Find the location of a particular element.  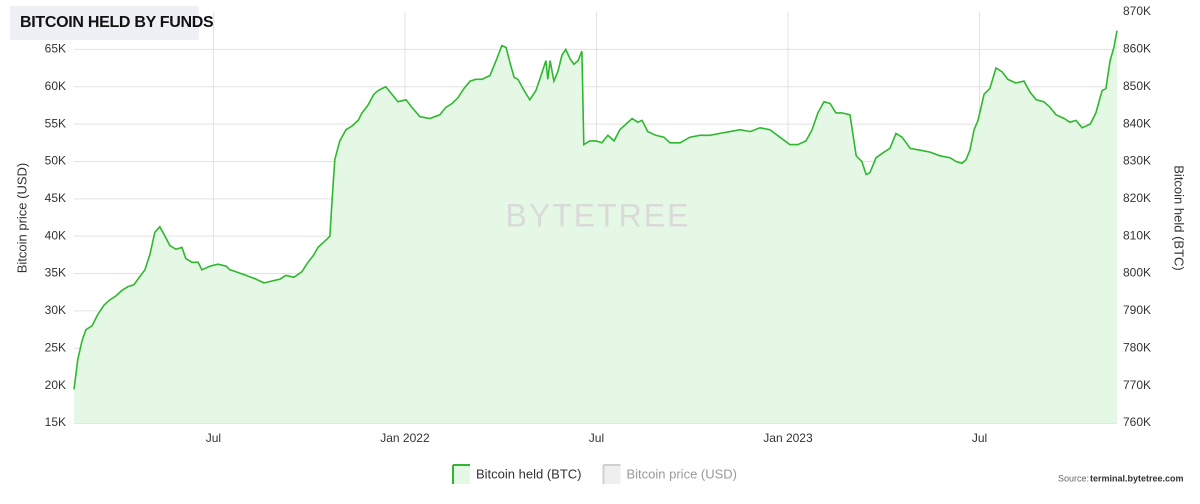

y2-tick-label: 850K is located at coordinates (1137, 86).